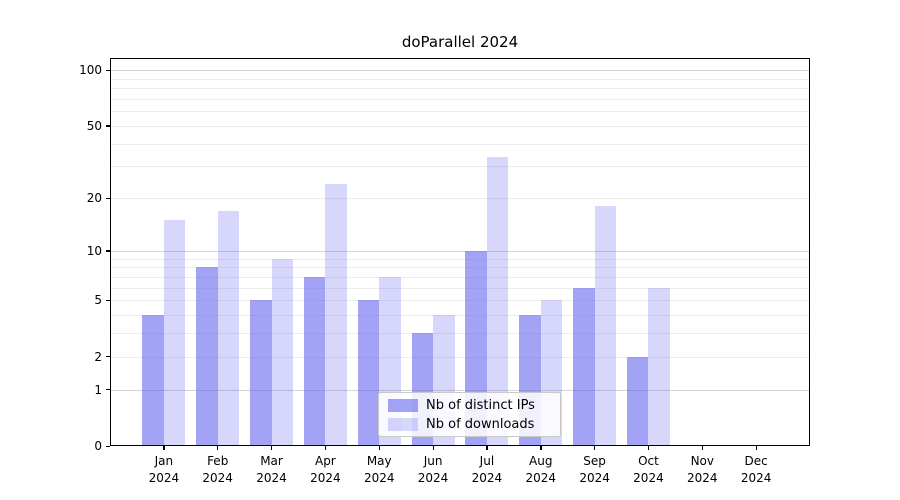  Describe the element at coordinates (648, 448) in the screenshot. I see `x-tick-Oct` at that location.